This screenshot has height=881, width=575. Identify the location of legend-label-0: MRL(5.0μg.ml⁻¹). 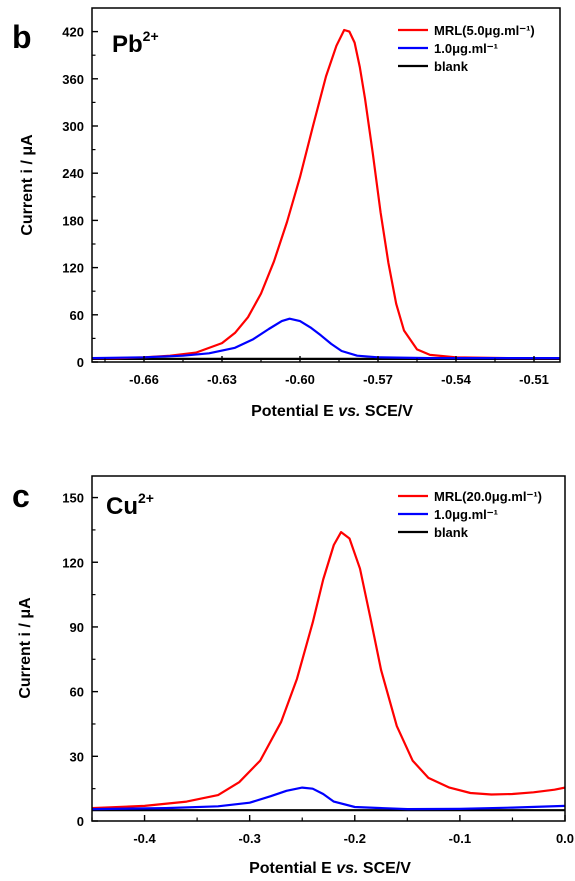
(484, 30).